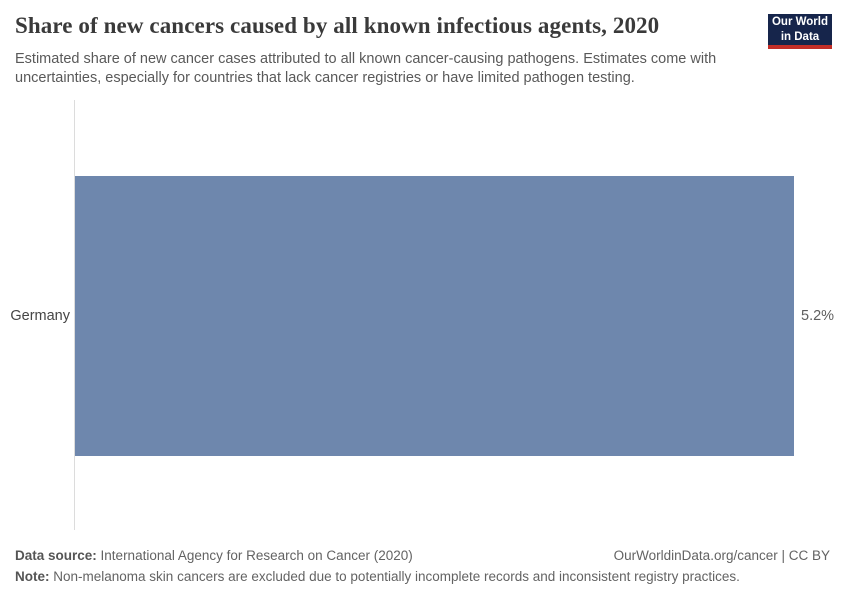 The width and height of the screenshot is (850, 600). Describe the element at coordinates (800, 36) in the screenshot. I see `owid-logo-line2: in Data` at that location.